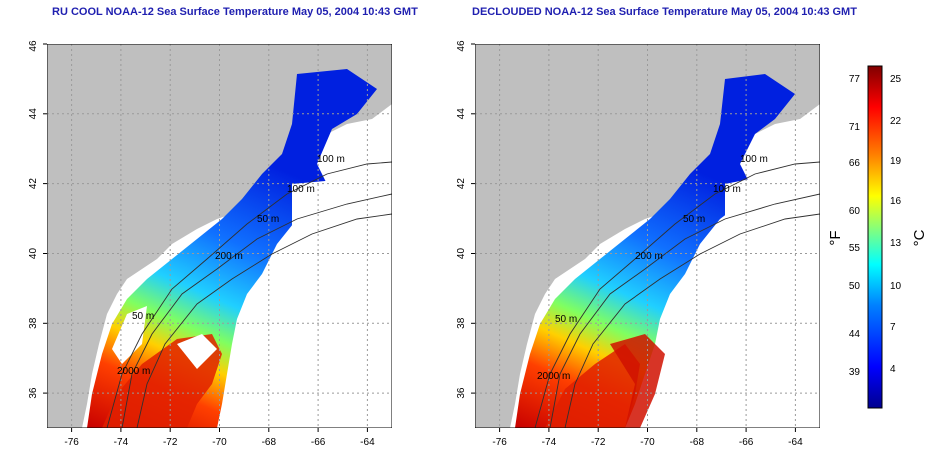 The height and width of the screenshot is (475, 950). Describe the element at coordinates (855, 286) in the screenshot. I see `fahrenheit-tick: 50` at that location.